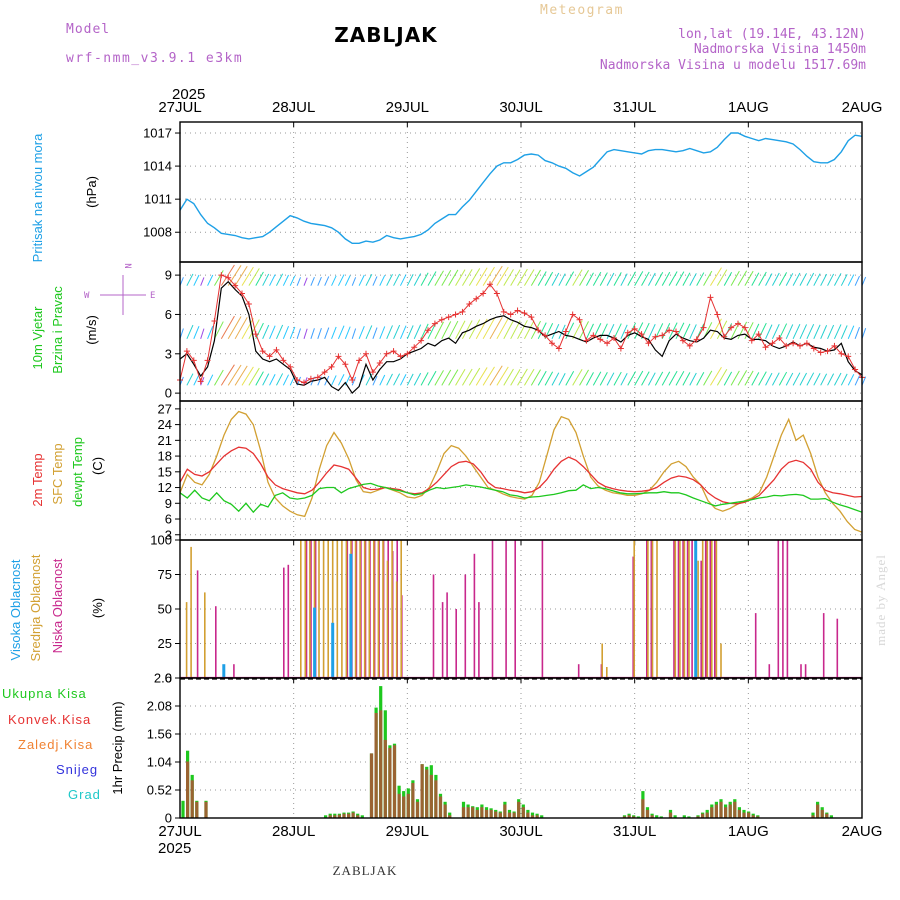  I want to click on y-tick-label: 6, so click(168, 314).